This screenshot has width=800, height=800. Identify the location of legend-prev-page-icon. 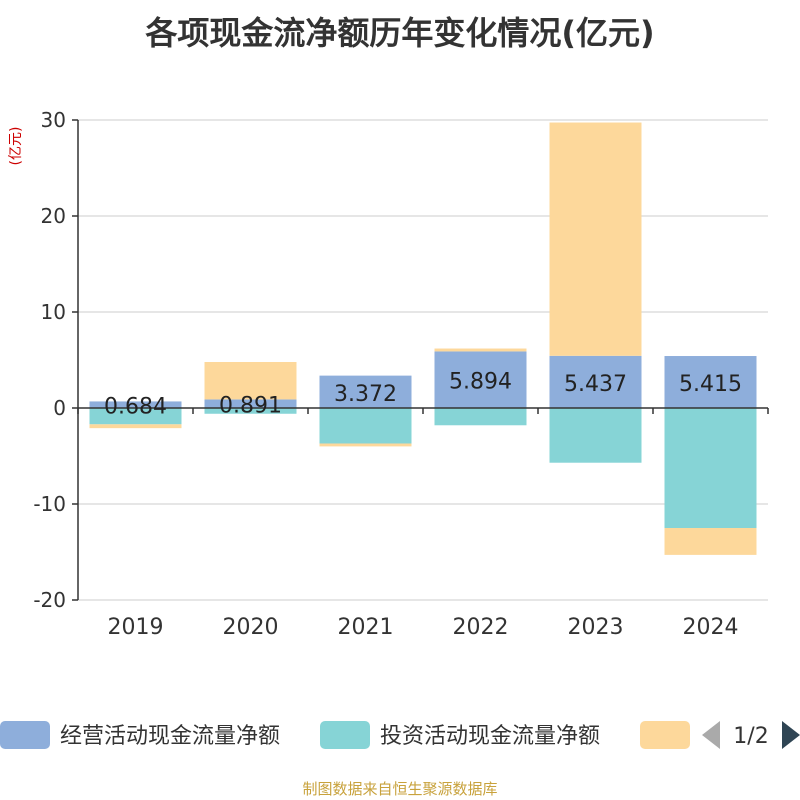
(711, 735).